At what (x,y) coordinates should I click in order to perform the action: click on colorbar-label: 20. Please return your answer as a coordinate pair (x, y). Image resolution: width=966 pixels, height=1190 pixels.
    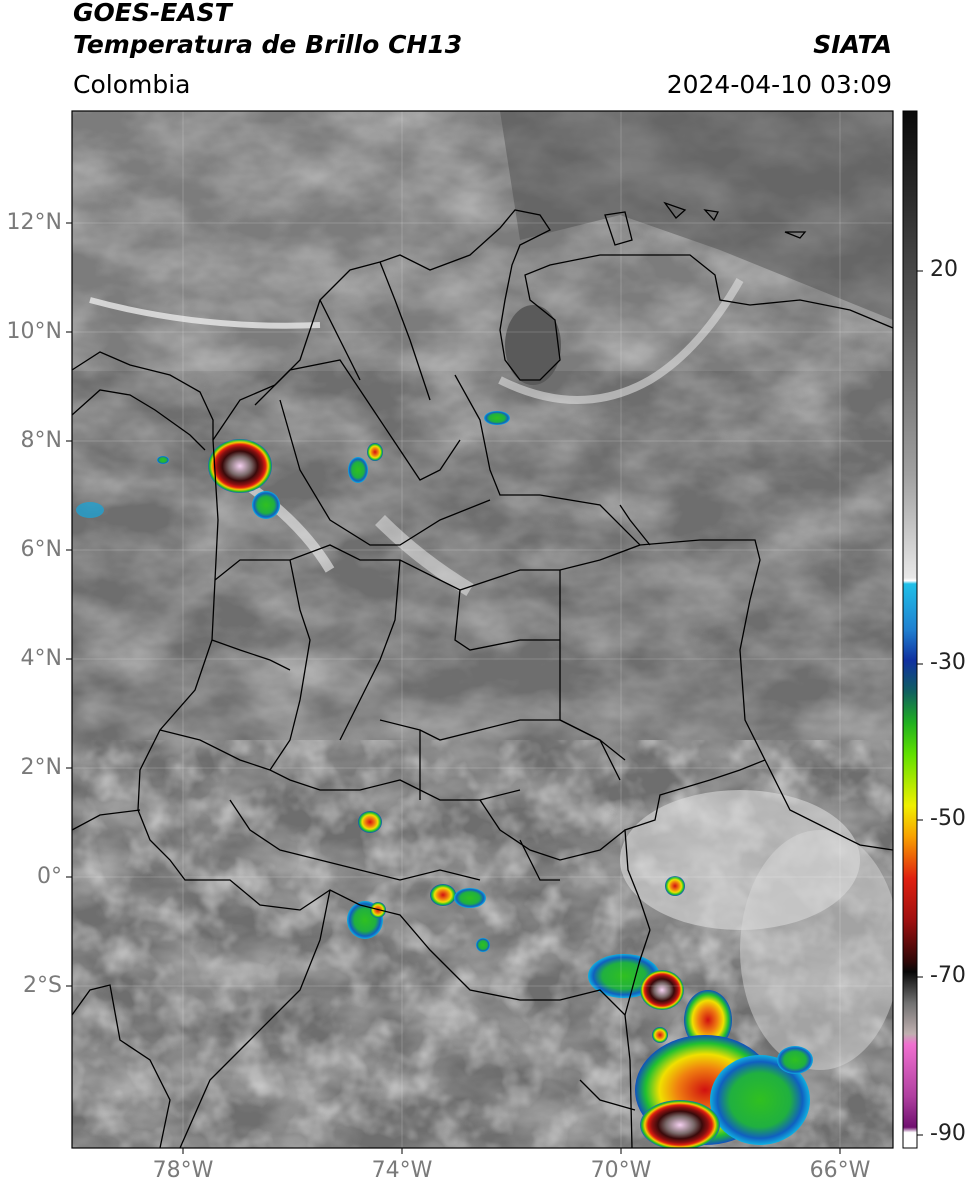
    Looking at the image, I should click on (944, 269).